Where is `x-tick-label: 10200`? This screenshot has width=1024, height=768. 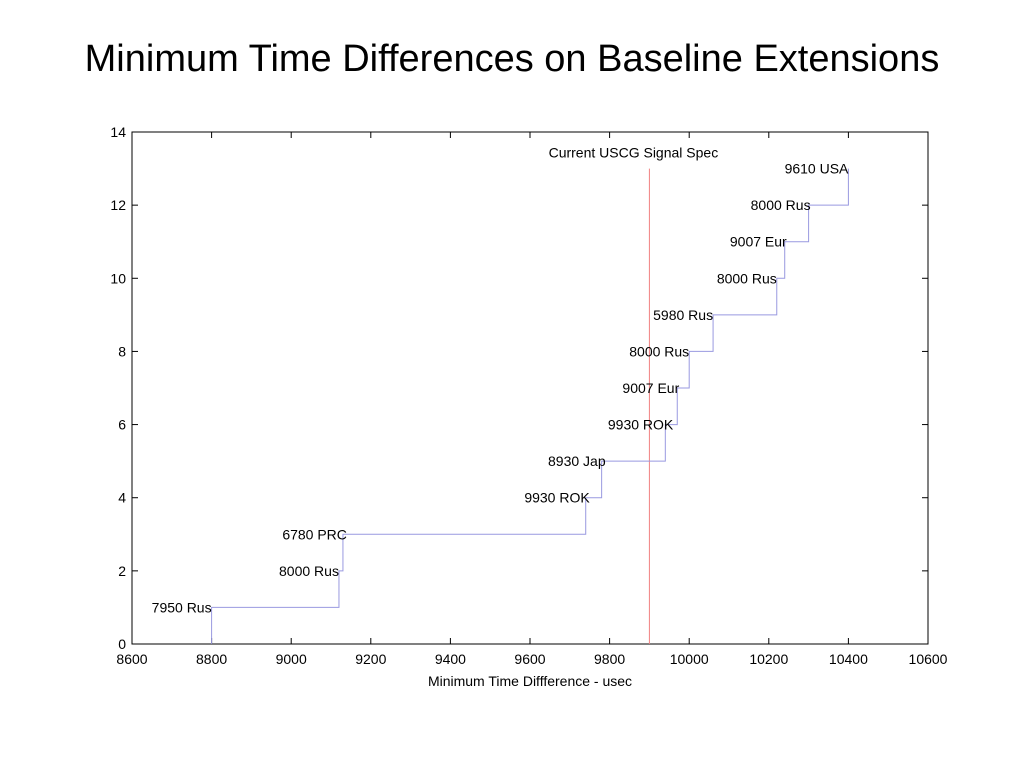 x-tick-label: 10200 is located at coordinates (768, 659).